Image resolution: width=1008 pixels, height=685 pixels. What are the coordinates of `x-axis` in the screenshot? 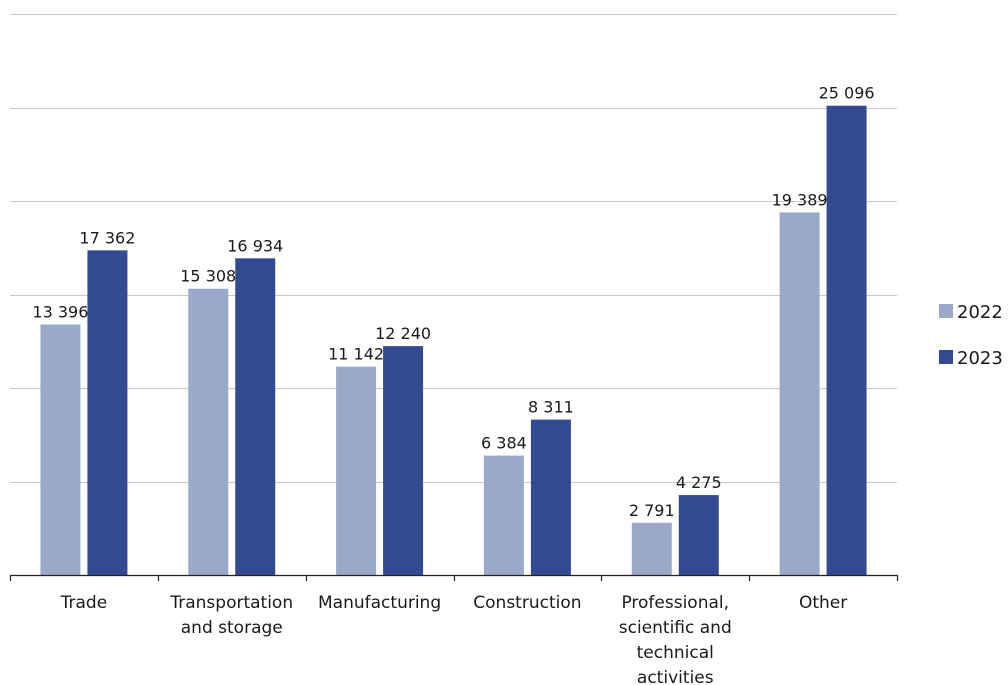 It's located at (454, 577).